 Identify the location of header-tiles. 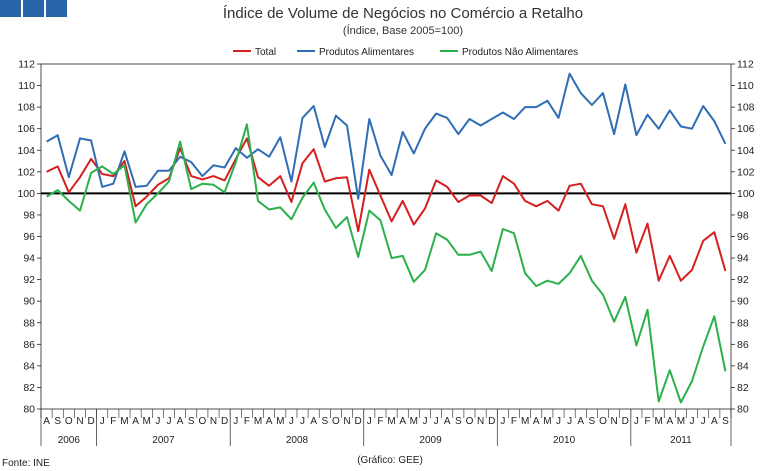
(33, 8).